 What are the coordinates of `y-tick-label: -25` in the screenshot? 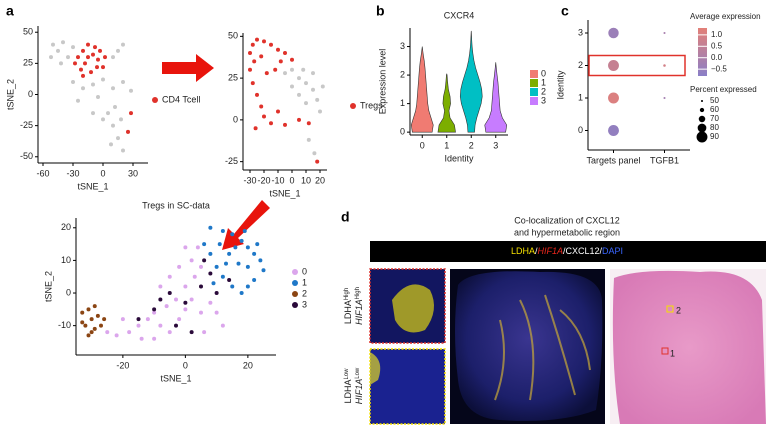 It's located at (231, 161).